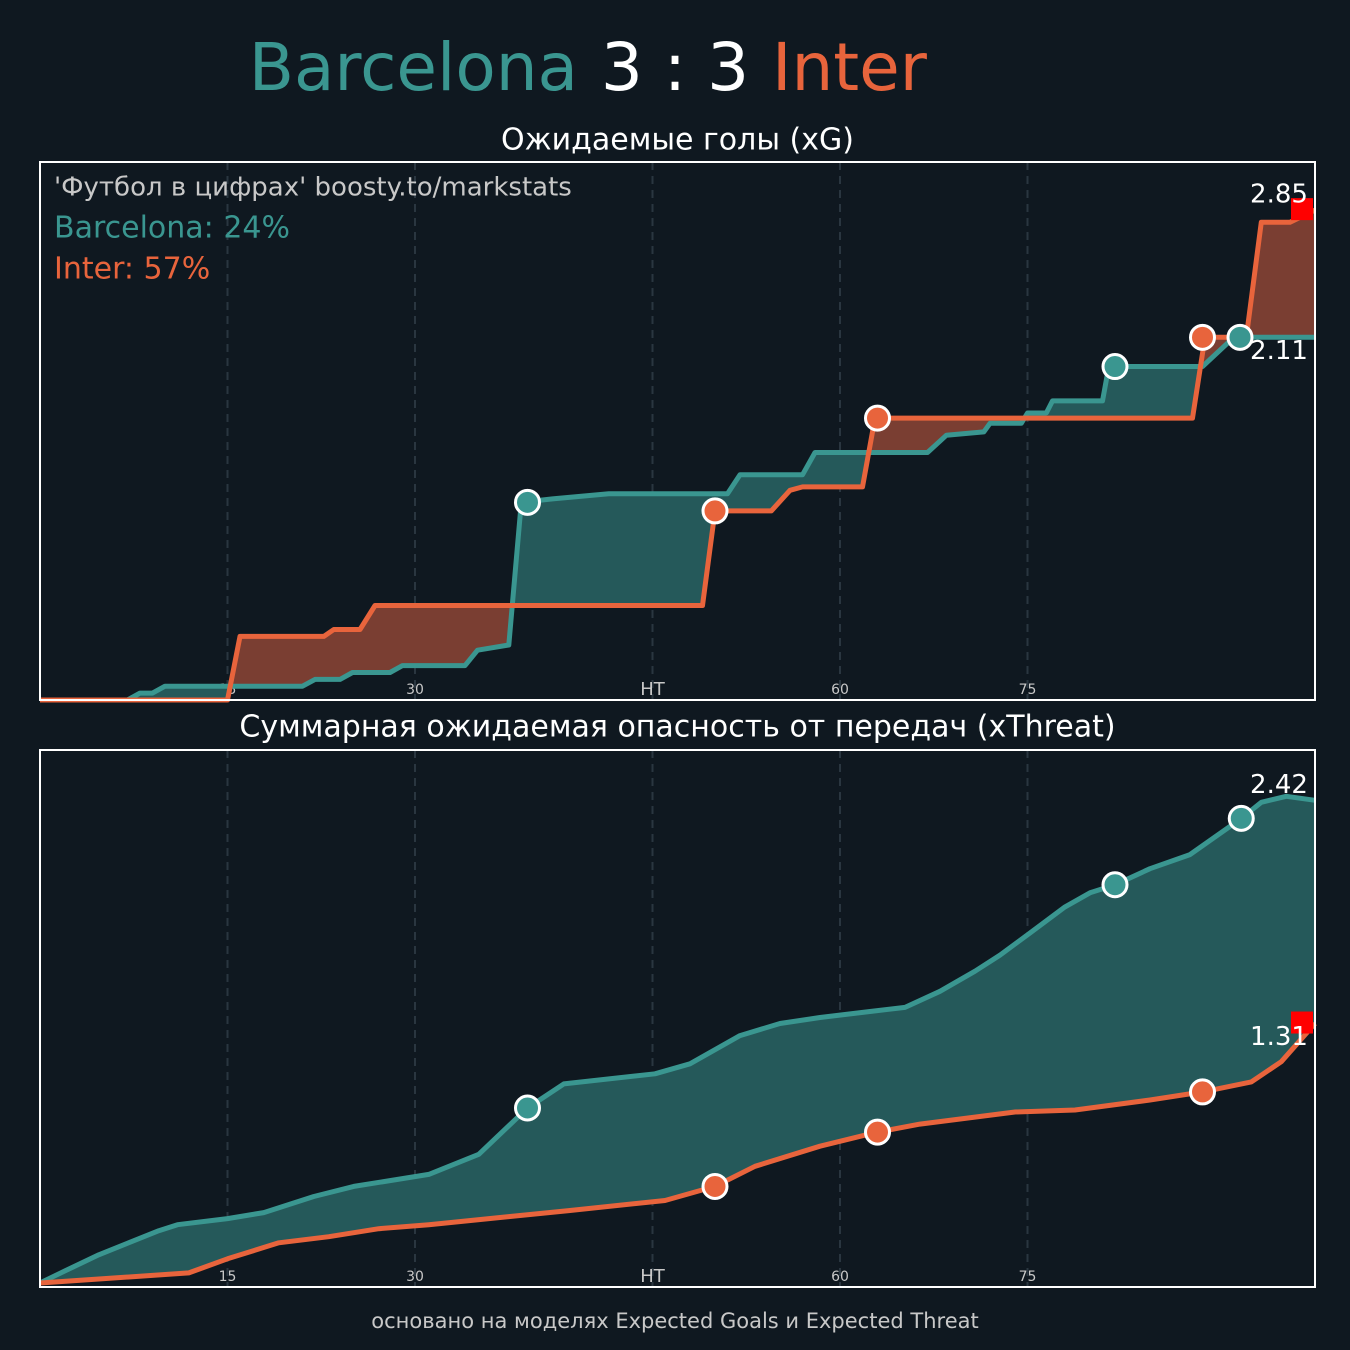 The image size is (1350, 1350). What do you see at coordinates (172, 228) in the screenshot?
I see `annotation: Barcelona: 24%` at bounding box center [172, 228].